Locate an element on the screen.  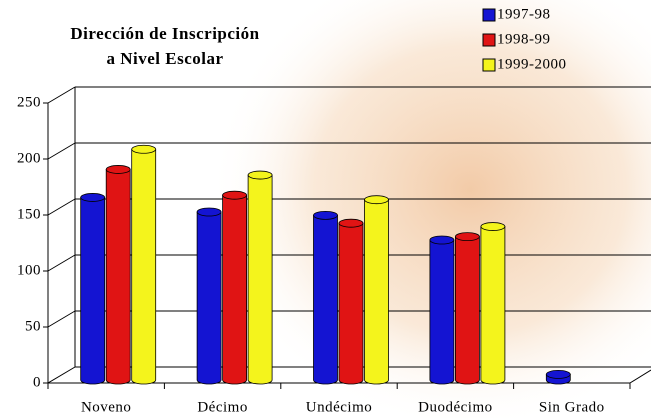
y-tick-label: 150 is located at coordinates (29, 214).